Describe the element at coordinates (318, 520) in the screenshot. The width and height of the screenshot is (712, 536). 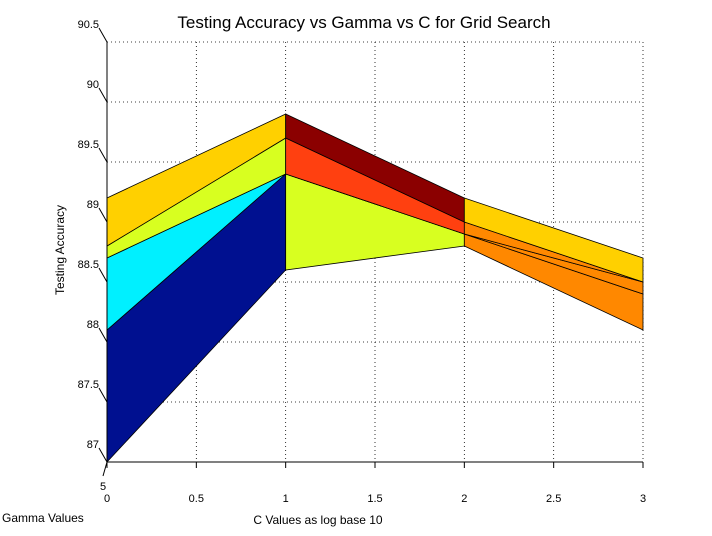
I see `x-axis-label: C Values as log base 10` at that location.